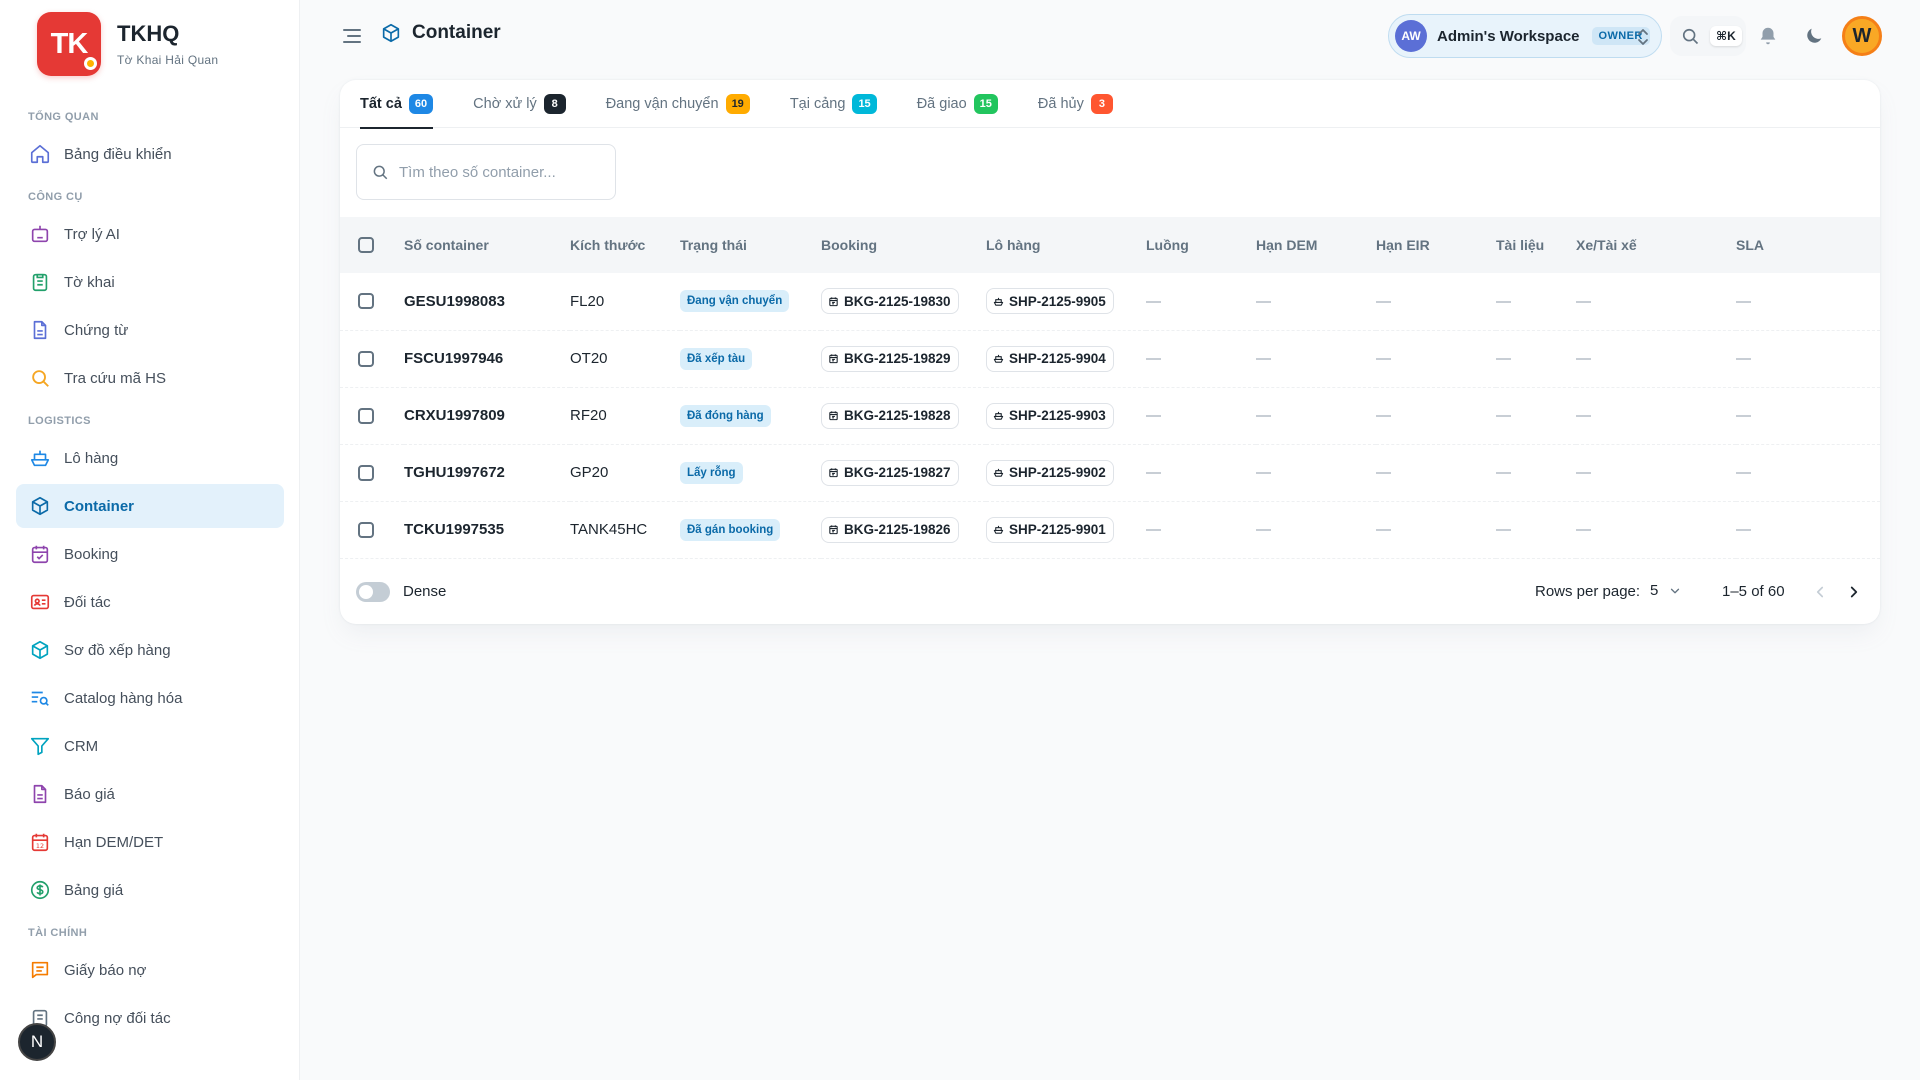 The image size is (1920, 1080). Describe the element at coordinates (505, 104) in the screenshot. I see `tab-label: Chờ xử lý` at that location.